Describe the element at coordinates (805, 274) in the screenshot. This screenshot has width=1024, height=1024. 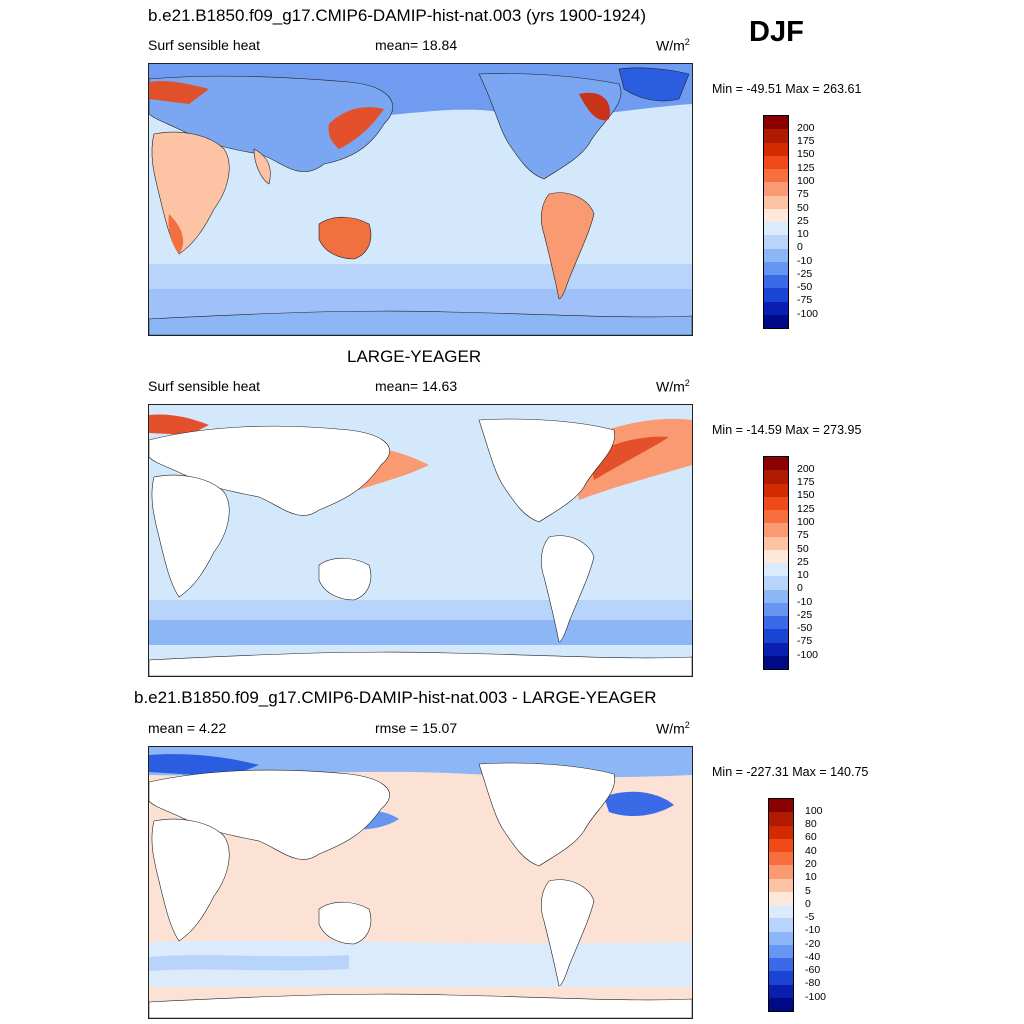
I see `colorbar-tick-label: -25` at that location.